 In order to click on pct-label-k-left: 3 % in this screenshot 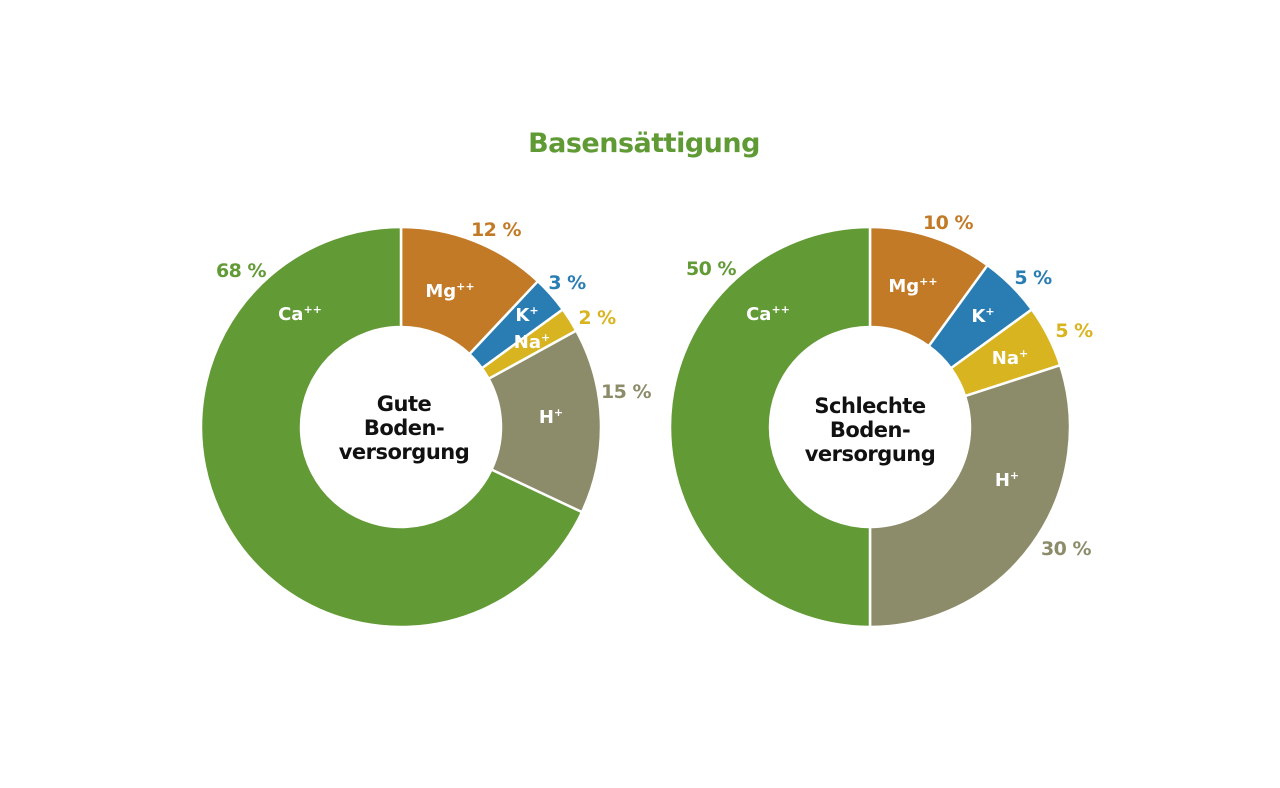, I will do `click(567, 283)`.